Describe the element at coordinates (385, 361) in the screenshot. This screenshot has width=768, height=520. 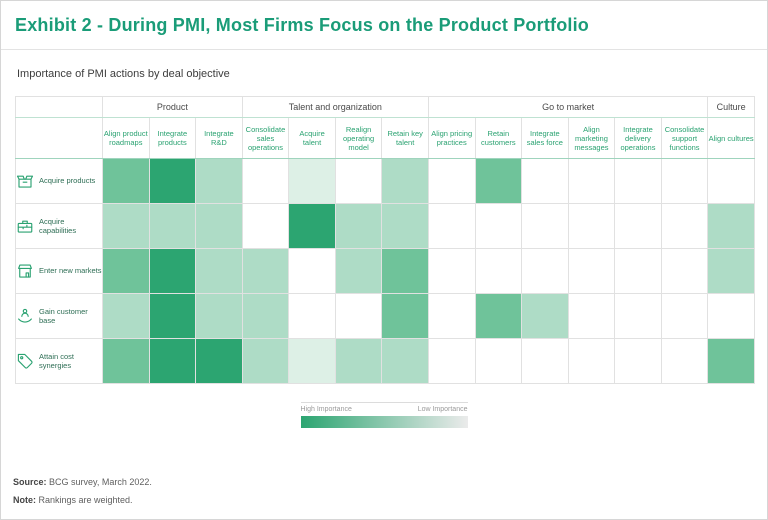
I see `table-row: Attain cost synergies` at that location.